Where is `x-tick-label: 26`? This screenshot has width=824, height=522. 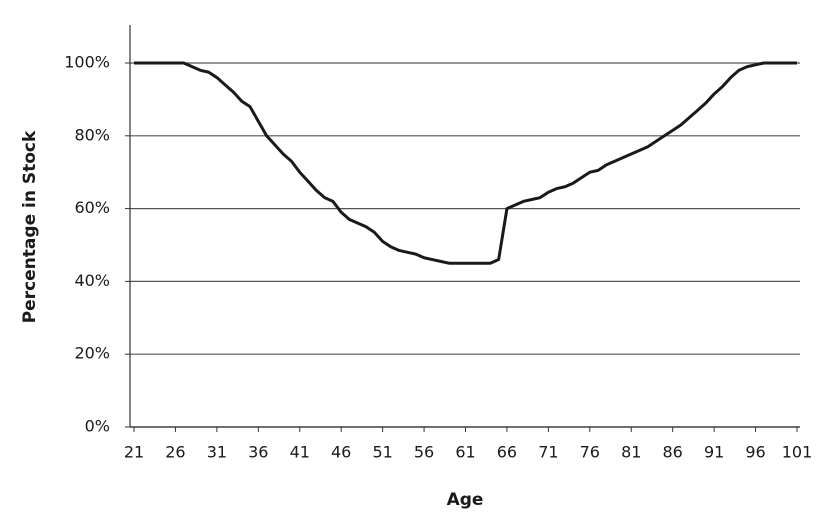
x-tick-label: 26 is located at coordinates (175, 452).